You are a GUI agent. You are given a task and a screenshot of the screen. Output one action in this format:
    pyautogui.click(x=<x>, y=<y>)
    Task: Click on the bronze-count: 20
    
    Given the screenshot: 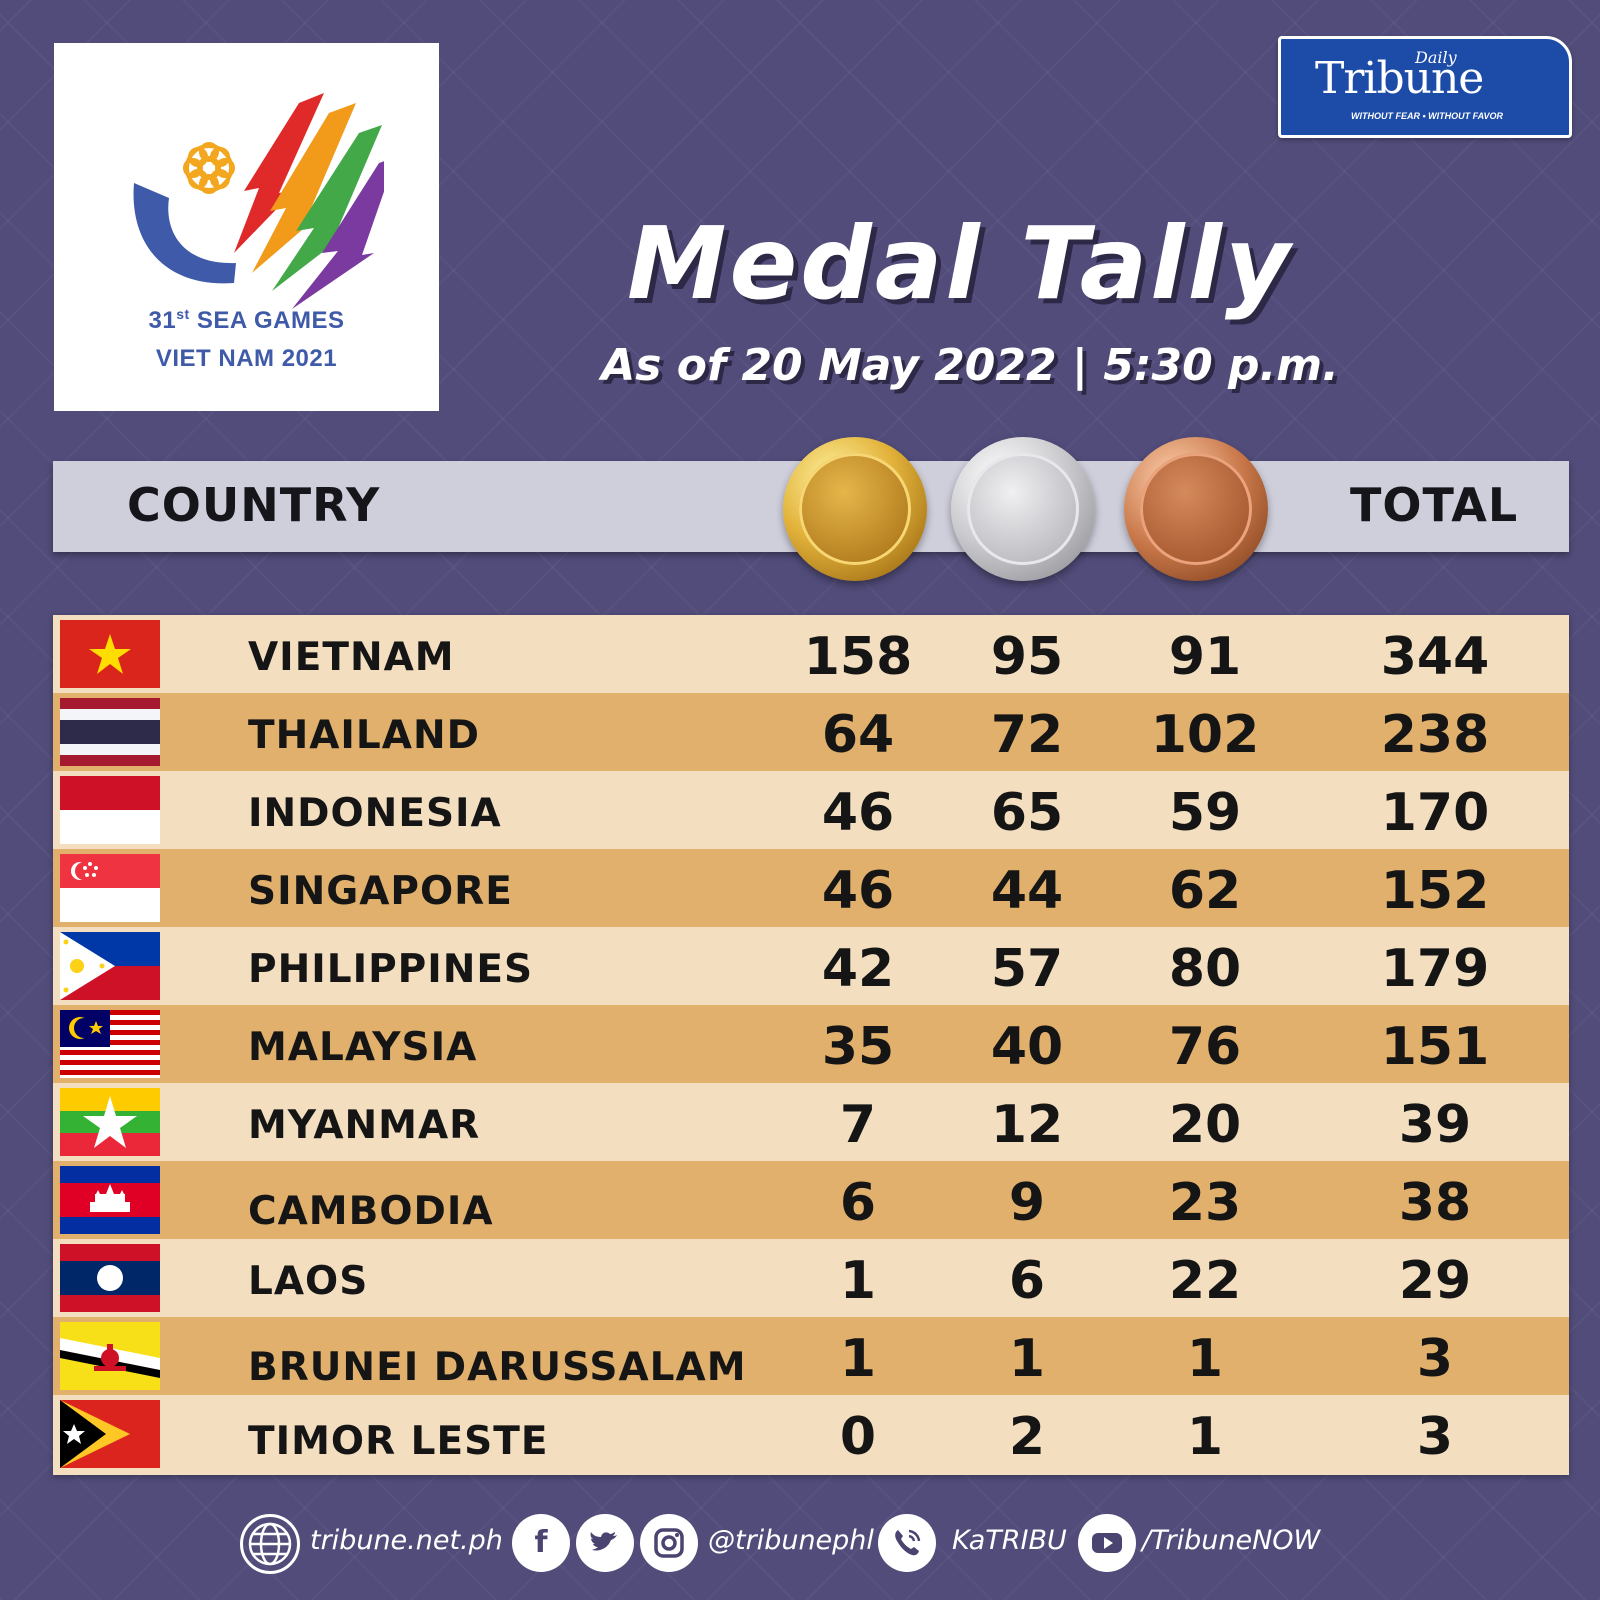 What is the action you would take?
    pyautogui.click(x=1205, y=1125)
    